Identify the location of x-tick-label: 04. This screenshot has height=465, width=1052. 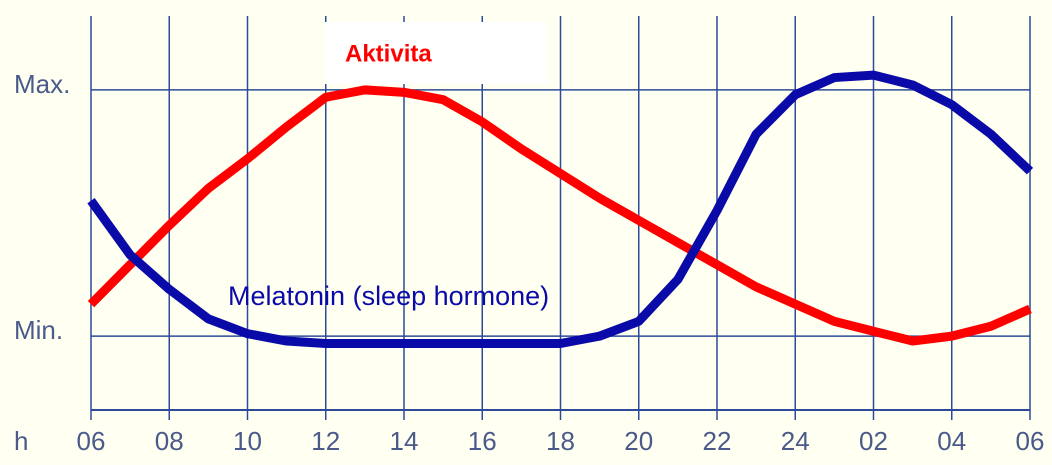
(951, 441).